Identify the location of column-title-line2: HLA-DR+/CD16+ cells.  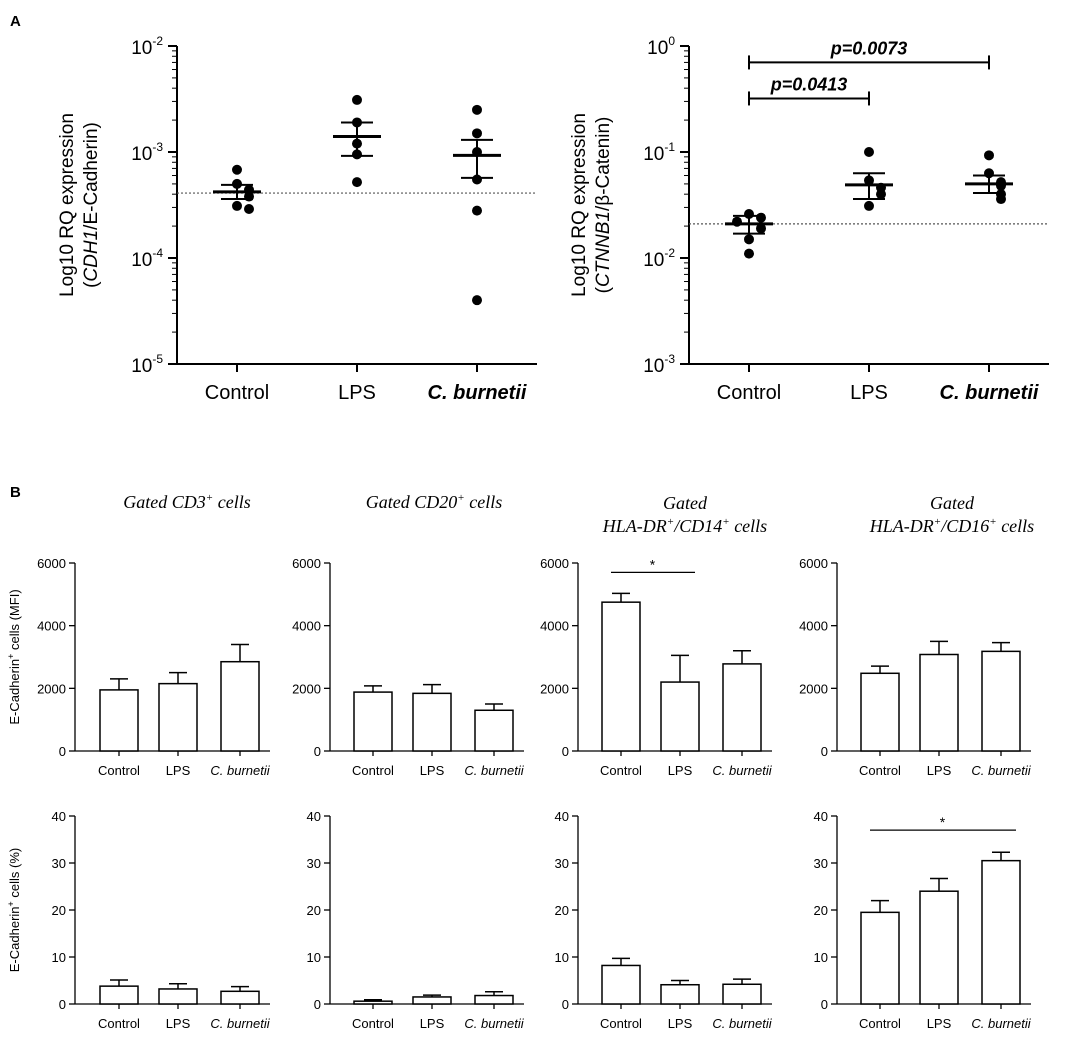
(951, 526).